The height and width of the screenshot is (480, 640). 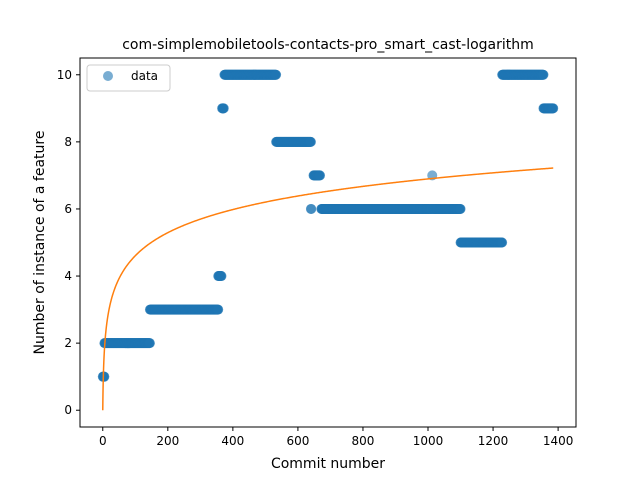 What do you see at coordinates (428, 441) in the screenshot?
I see `x-tick-label: 1000` at bounding box center [428, 441].